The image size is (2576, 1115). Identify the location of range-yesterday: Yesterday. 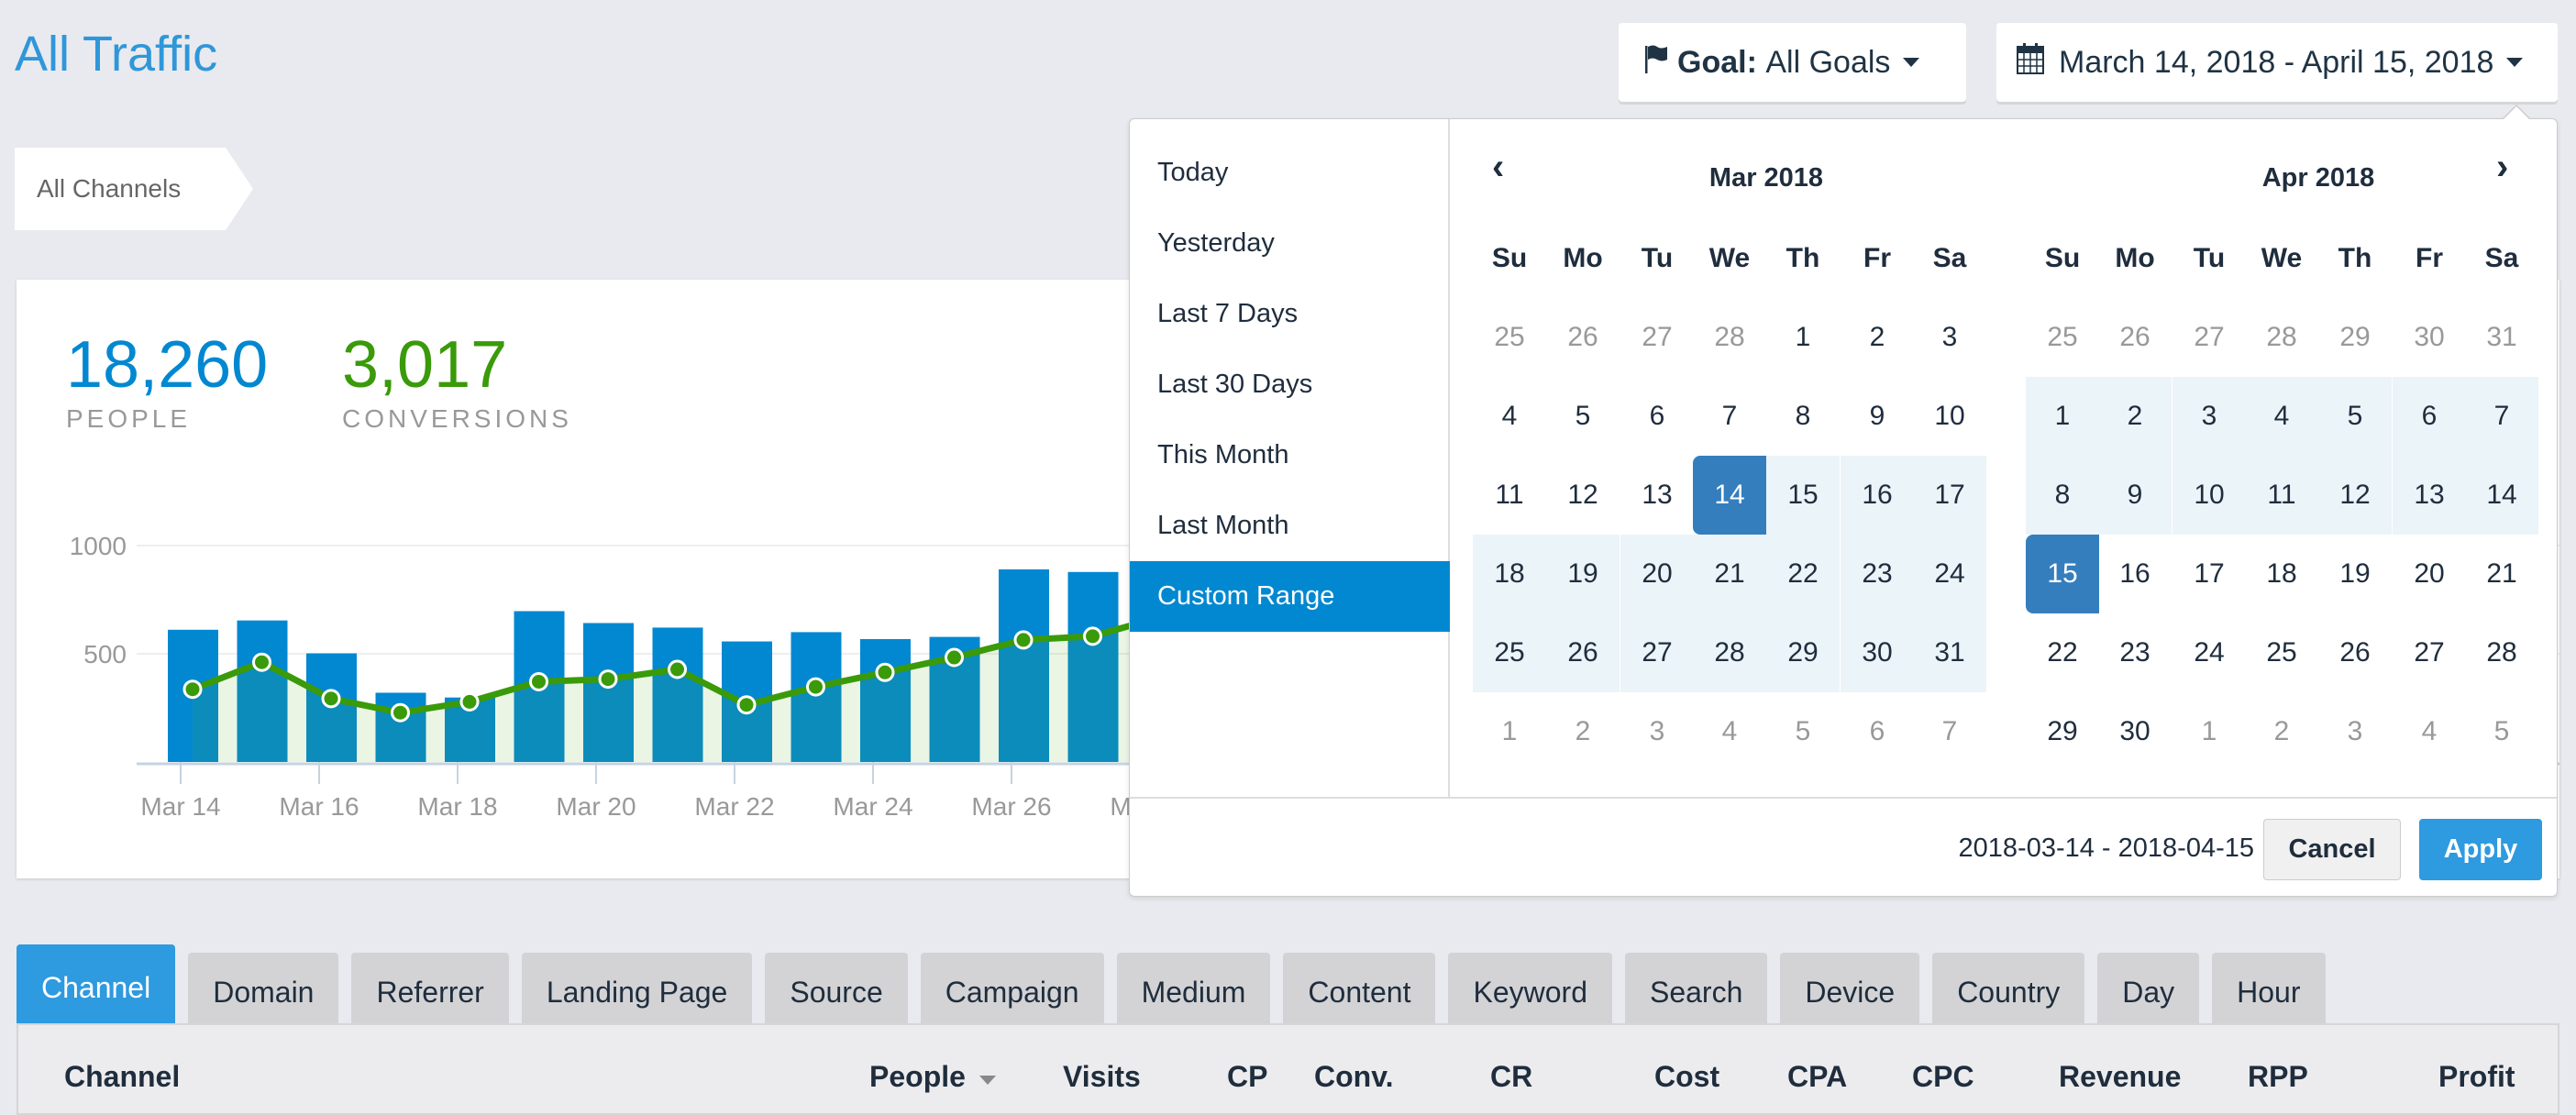
(1216, 243).